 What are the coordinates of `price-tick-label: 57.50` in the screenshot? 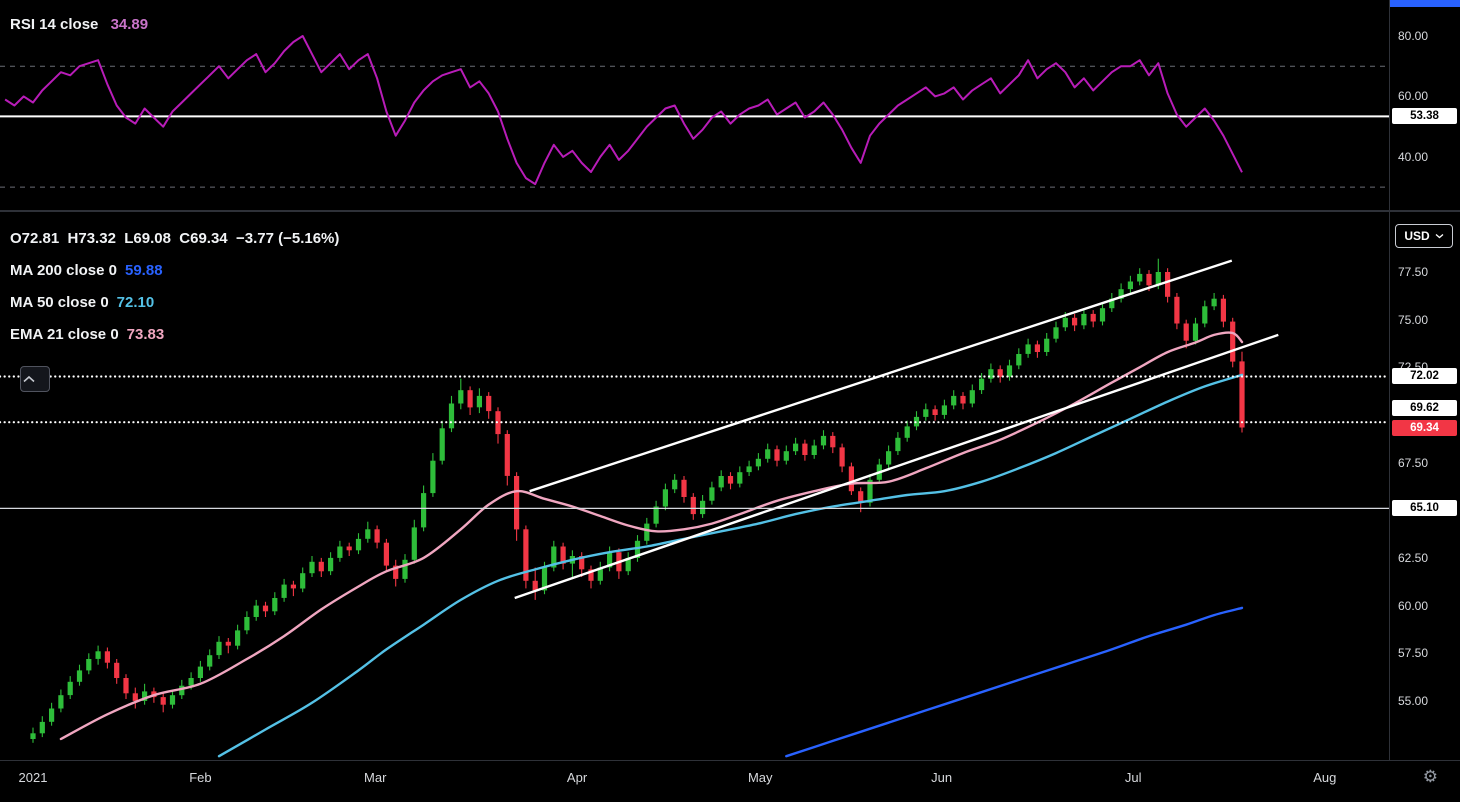 It's located at (1413, 653).